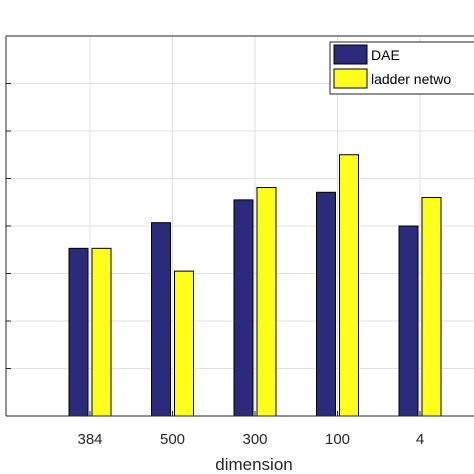  I want to click on x-axis-label: dimension, so click(254, 464).